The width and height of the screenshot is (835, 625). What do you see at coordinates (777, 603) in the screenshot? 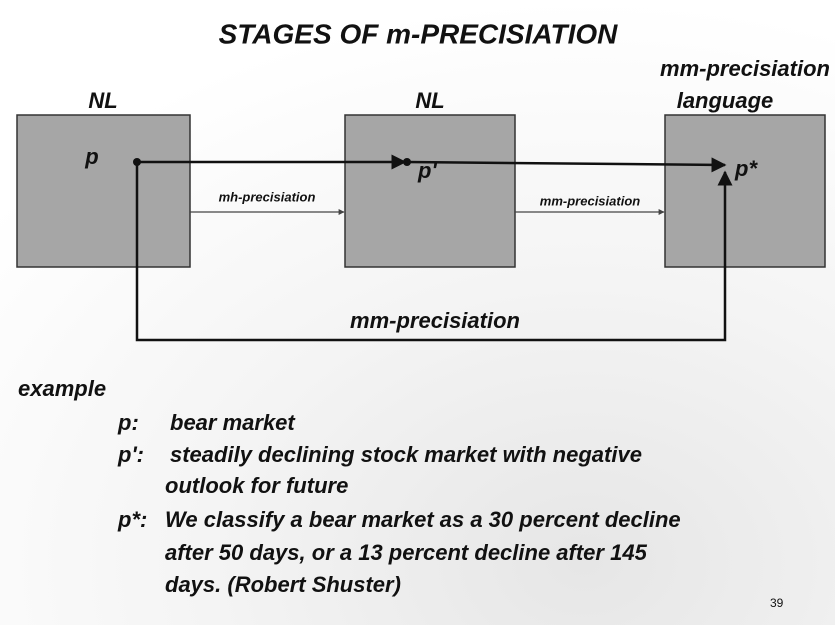
I see `page-number: 39` at bounding box center [777, 603].